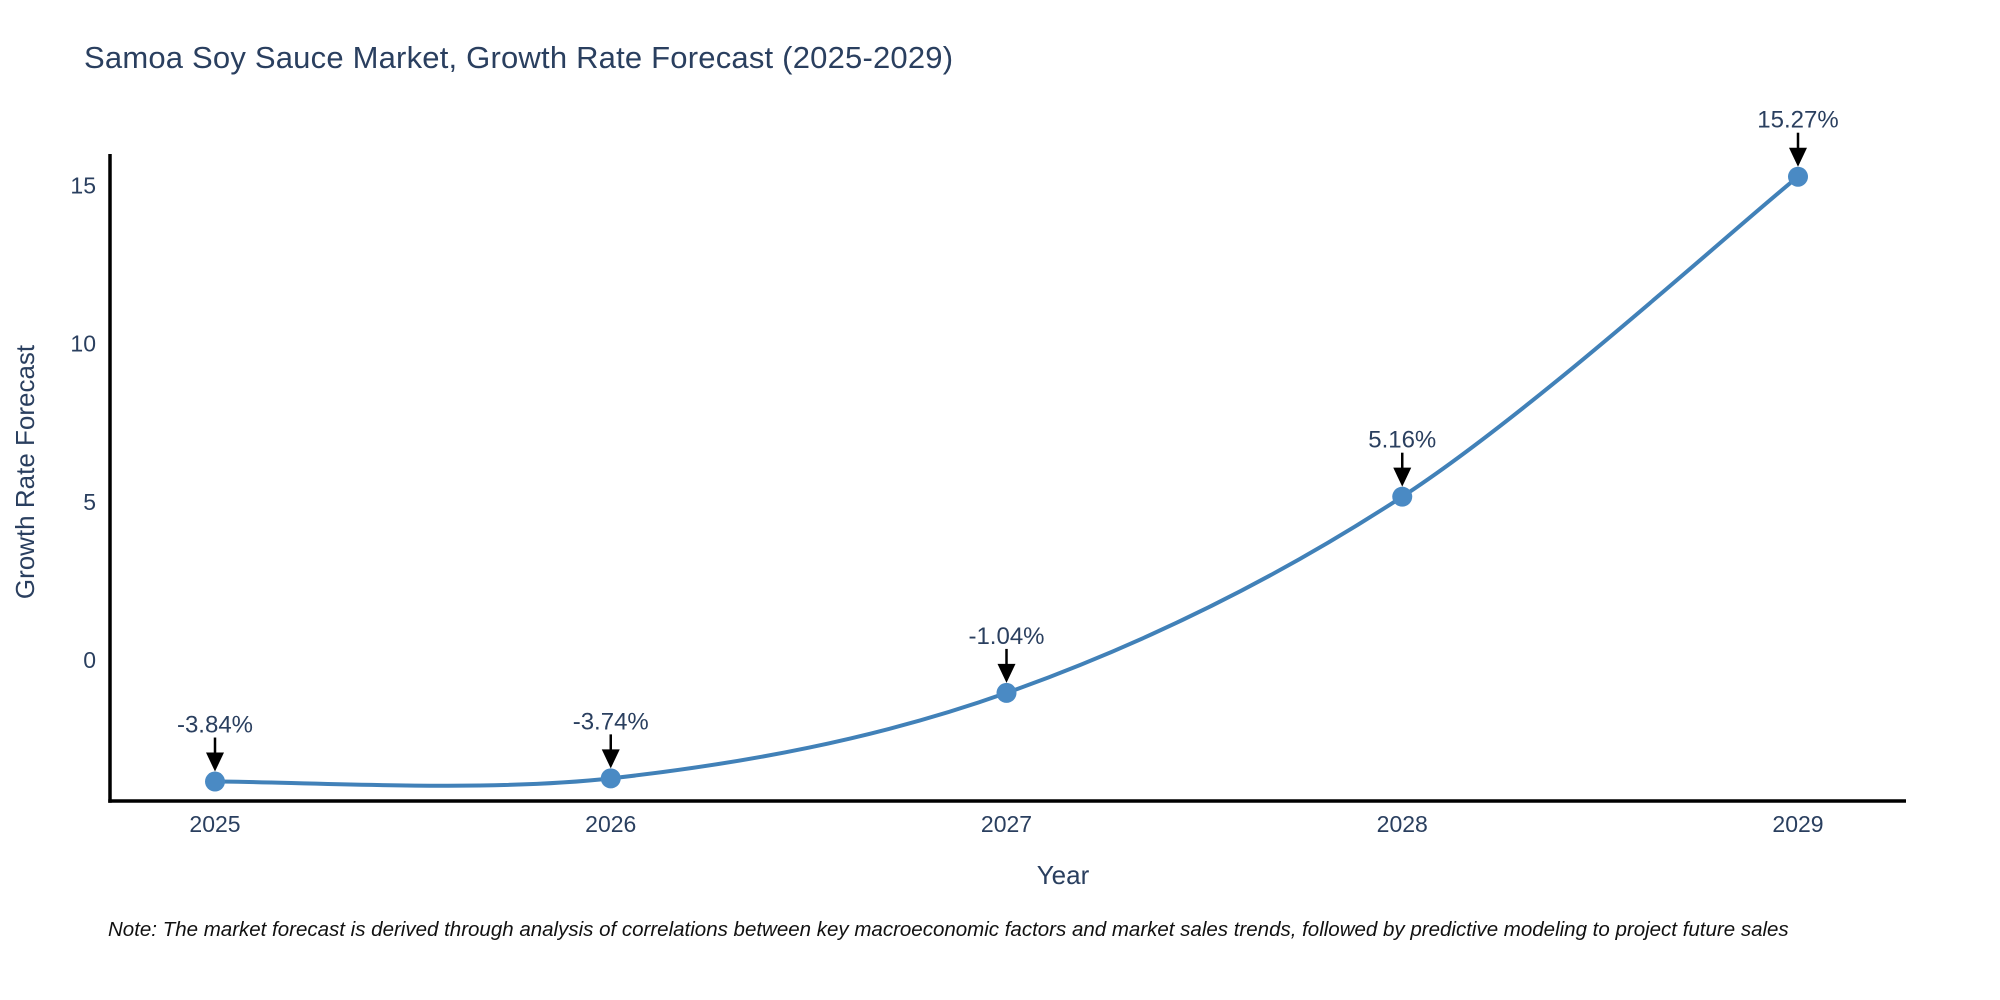 The image size is (2000, 1000). I want to click on x-tick-label: 2025, so click(214, 824).